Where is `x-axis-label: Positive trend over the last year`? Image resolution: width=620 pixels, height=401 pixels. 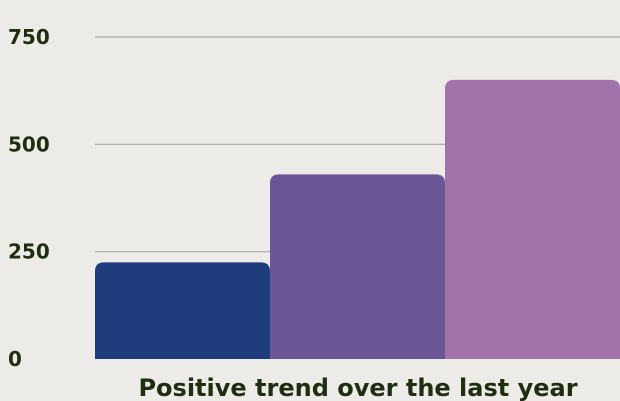
x-axis-label: Positive trend over the last year is located at coordinates (357, 387).